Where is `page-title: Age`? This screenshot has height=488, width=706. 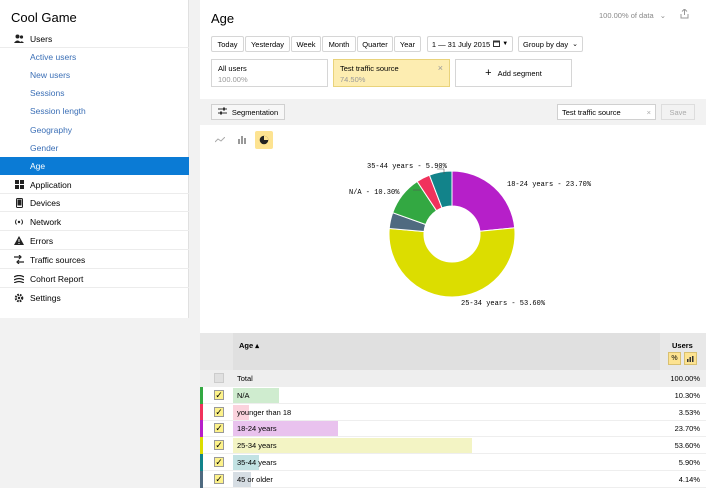 page-title: Age is located at coordinates (223, 18).